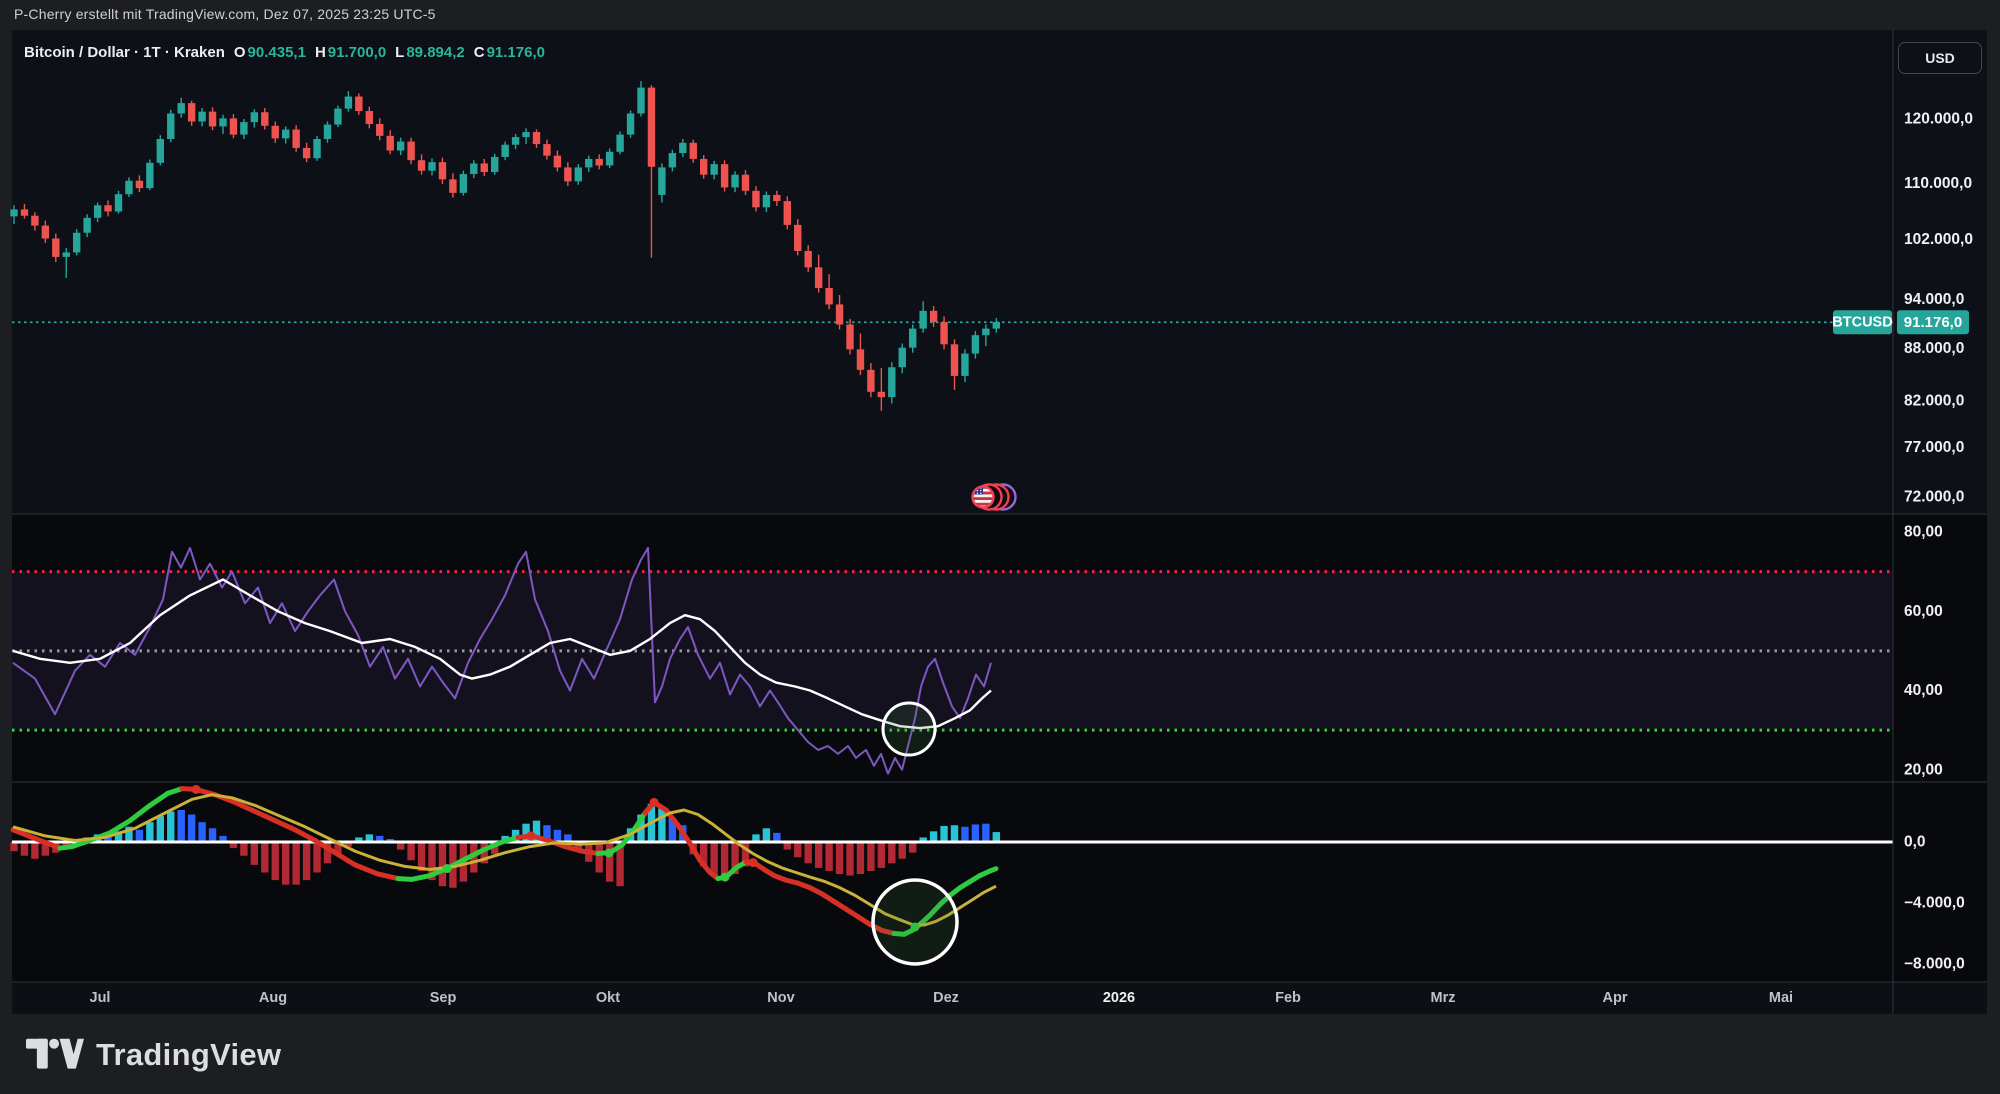 The image size is (2000, 1094). Describe the element at coordinates (124, 52) in the screenshot. I see `symbol-title: Bitcoin / Dollar · 1T · Kraken` at that location.